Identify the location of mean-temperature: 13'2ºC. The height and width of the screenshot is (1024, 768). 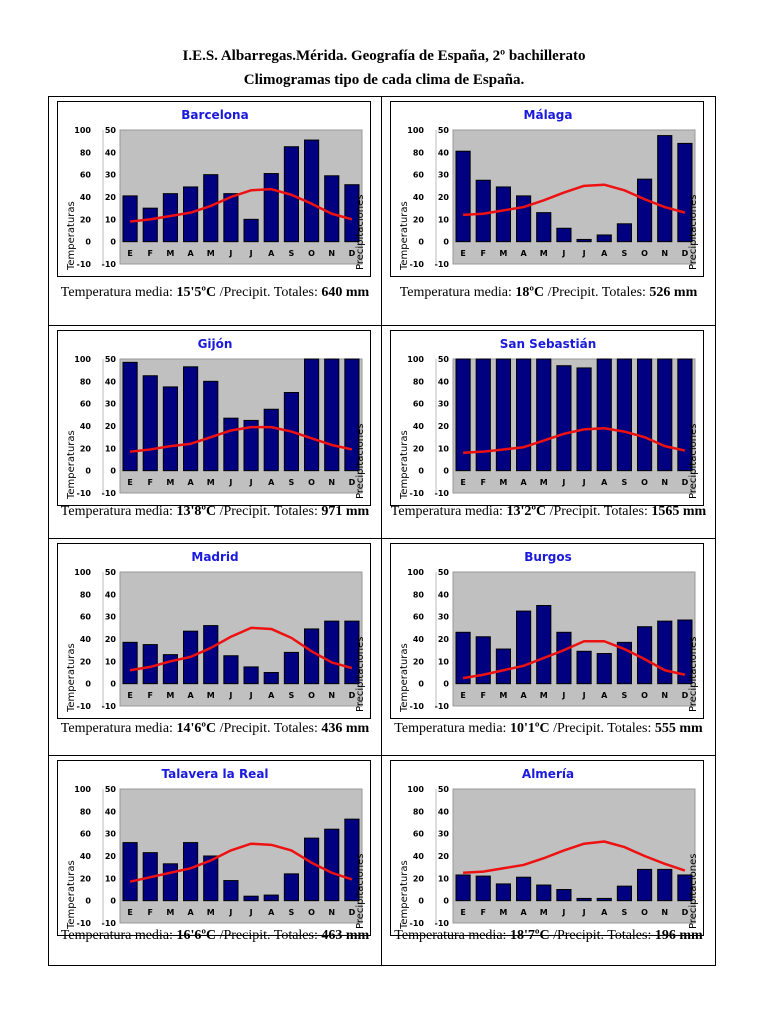
(526, 511).